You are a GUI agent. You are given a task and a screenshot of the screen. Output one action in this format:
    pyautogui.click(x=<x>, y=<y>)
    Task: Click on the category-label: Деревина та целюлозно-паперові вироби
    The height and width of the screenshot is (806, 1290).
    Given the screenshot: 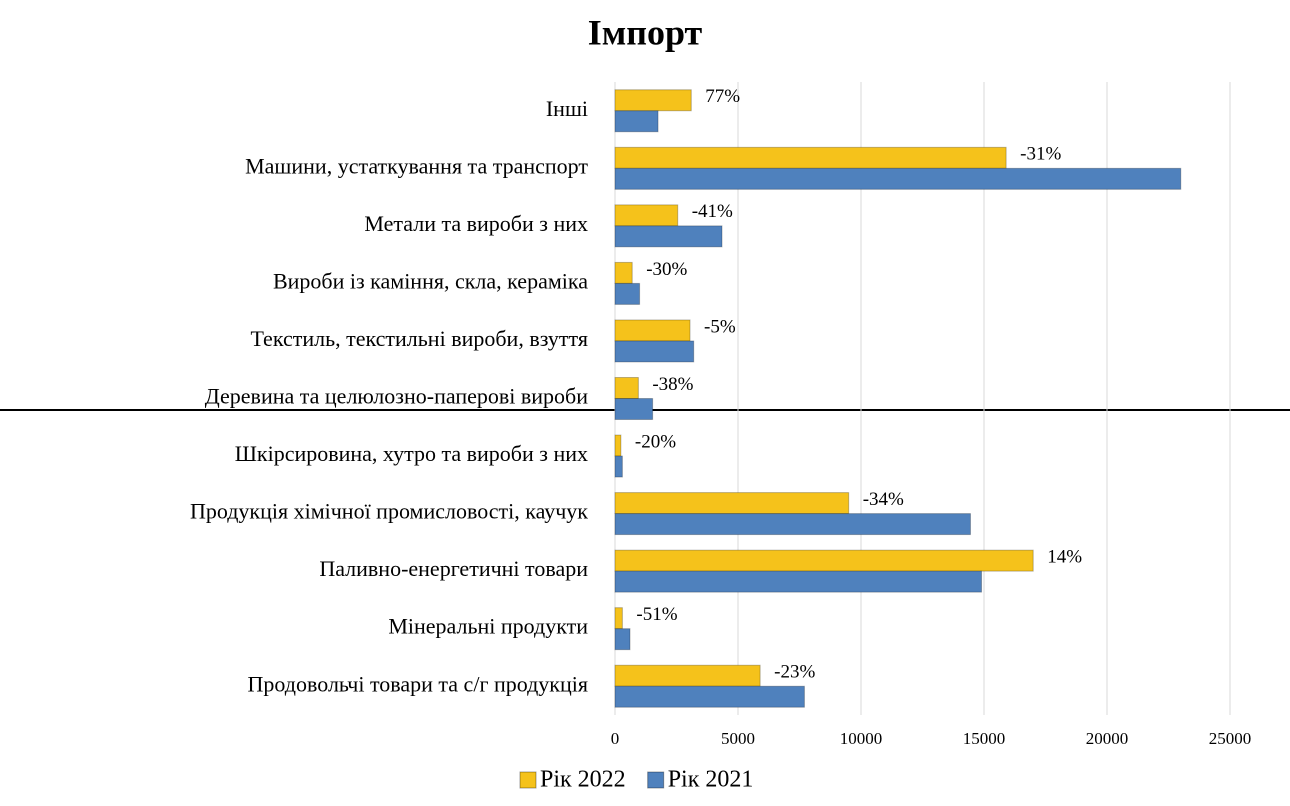 What is the action you would take?
    pyautogui.click(x=396, y=396)
    